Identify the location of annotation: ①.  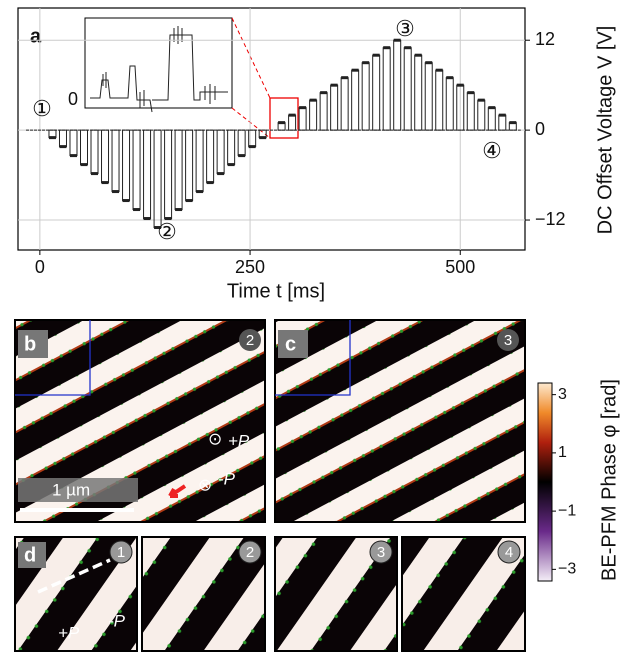
(42, 108).